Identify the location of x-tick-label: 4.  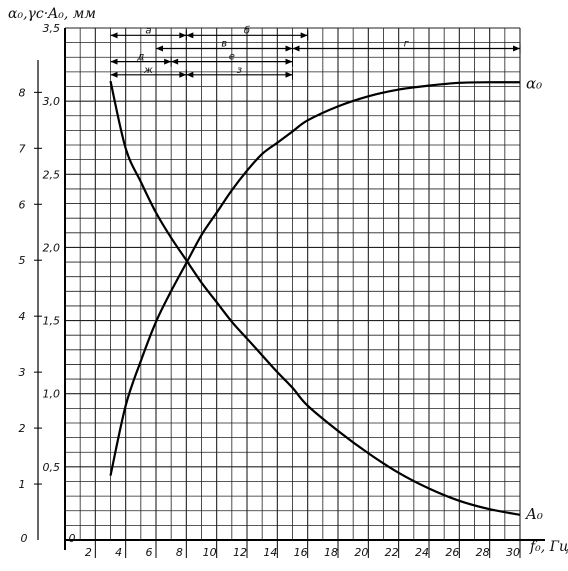
(118, 552).